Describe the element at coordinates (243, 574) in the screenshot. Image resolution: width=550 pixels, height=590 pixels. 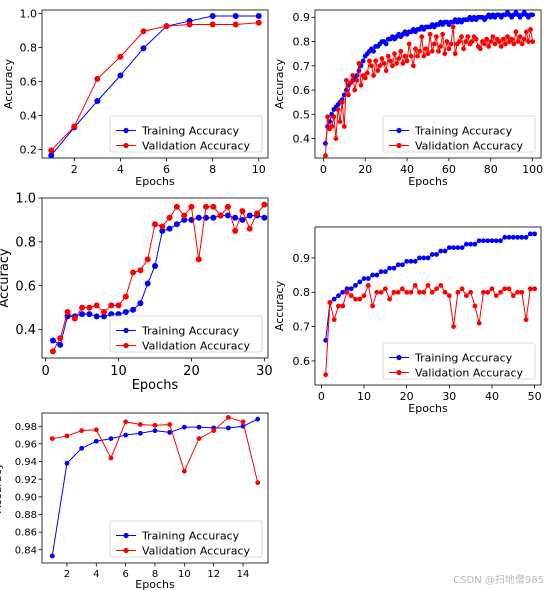
I see `x-tick-label: 14` at that location.